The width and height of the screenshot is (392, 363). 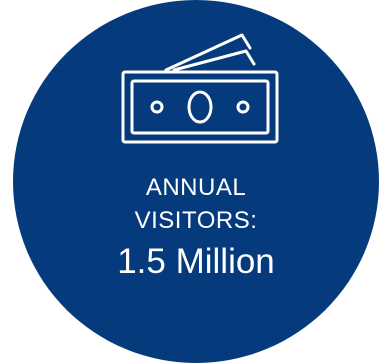 I want to click on money-bills-icon, so click(x=200, y=88).